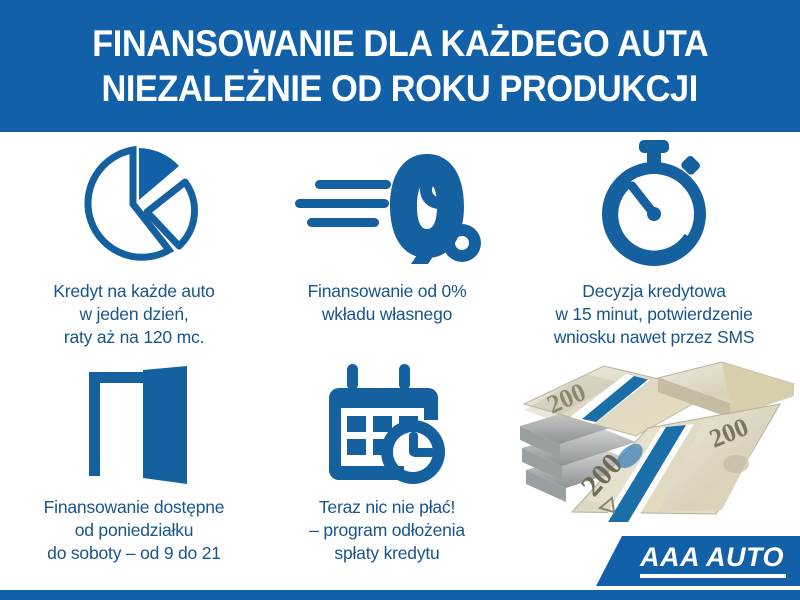  What do you see at coordinates (400, 88) in the screenshot?
I see `headline-line-2: NIEZALEŻNIE OD ROKU PRODUKCJI` at bounding box center [400, 88].